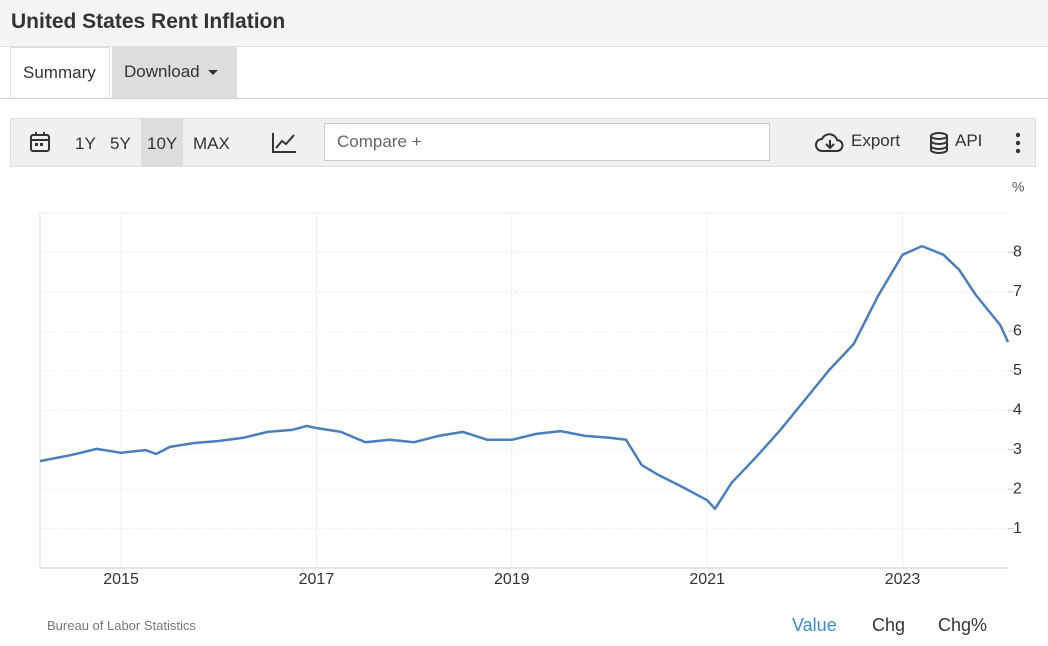 This screenshot has width=1048, height=646. I want to click on x-tick-label: 2019, so click(512, 579).